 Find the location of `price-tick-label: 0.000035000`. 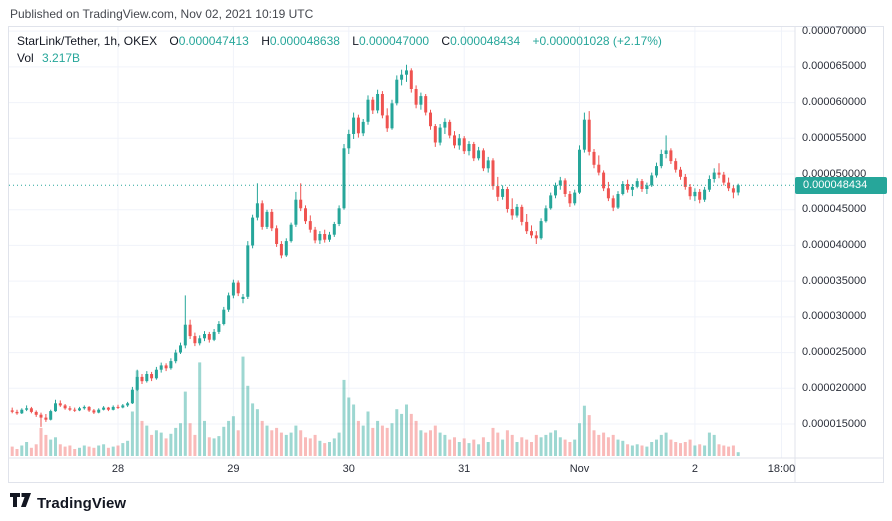

price-tick-label: 0.000035000 is located at coordinates (834, 280).